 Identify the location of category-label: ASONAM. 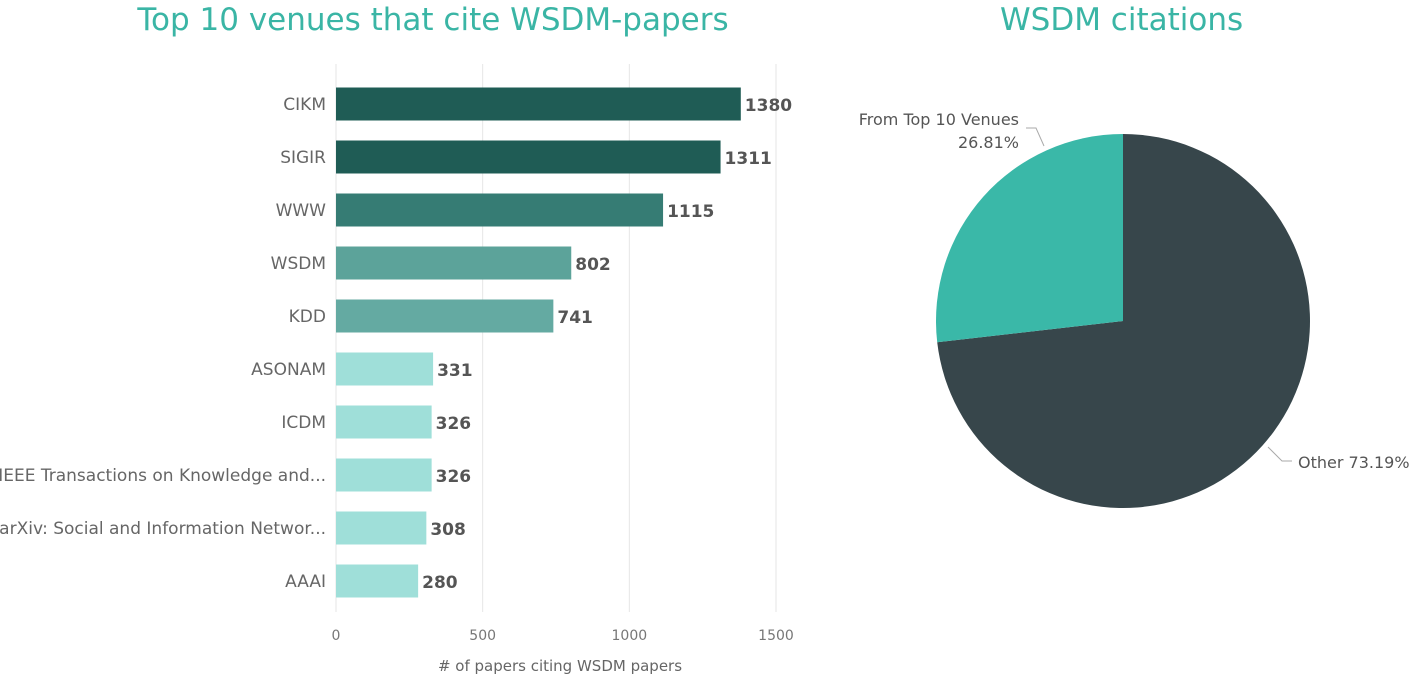
(288, 370).